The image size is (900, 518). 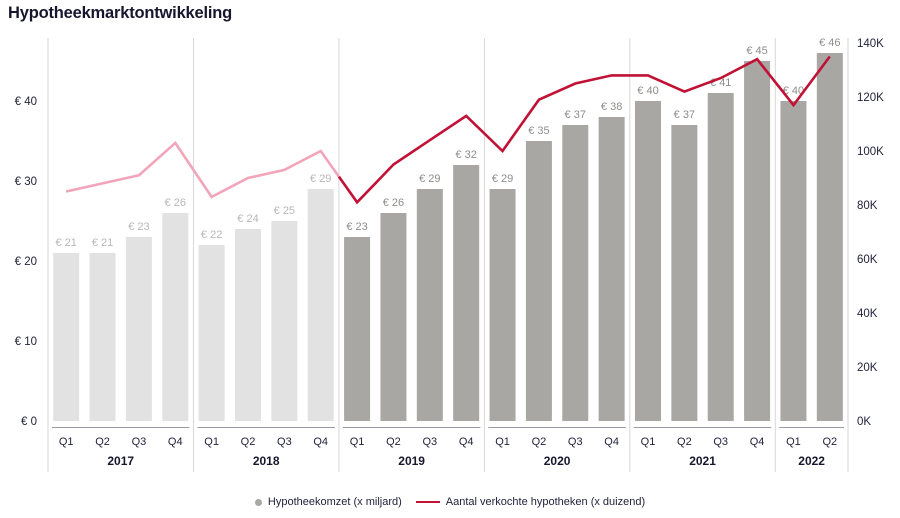 What do you see at coordinates (247, 219) in the screenshot?
I see `bar-value-label: € 24` at bounding box center [247, 219].